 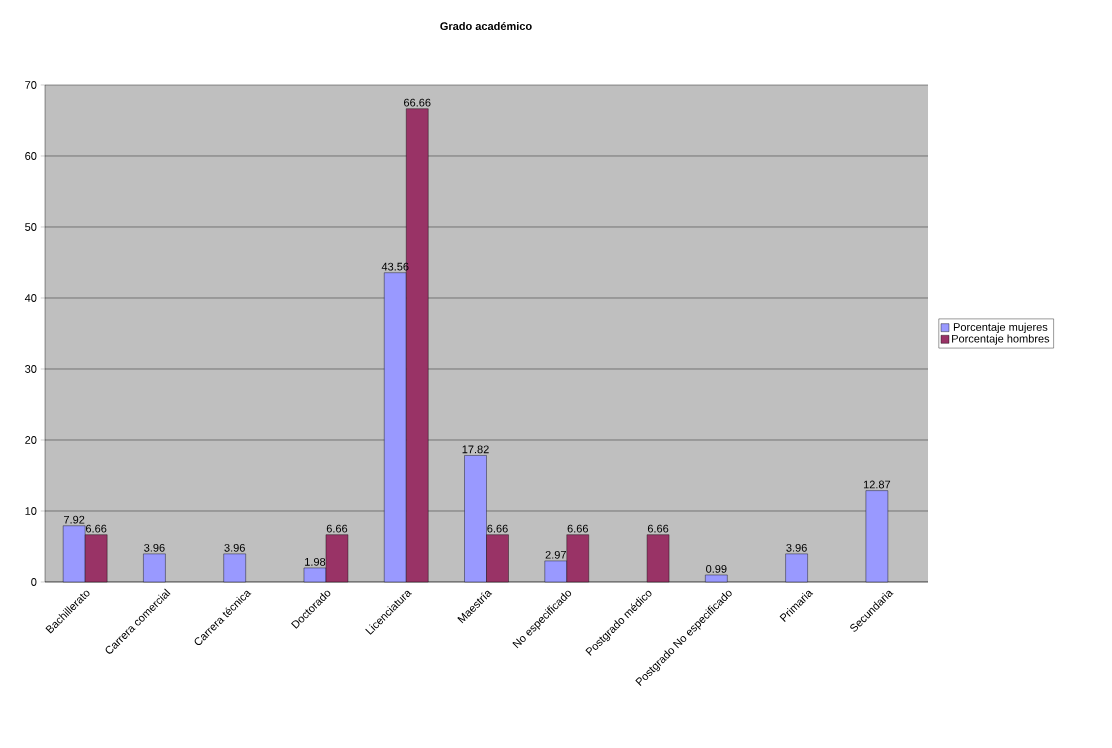 I want to click on y-tick-label: 40, so click(x=30, y=298).